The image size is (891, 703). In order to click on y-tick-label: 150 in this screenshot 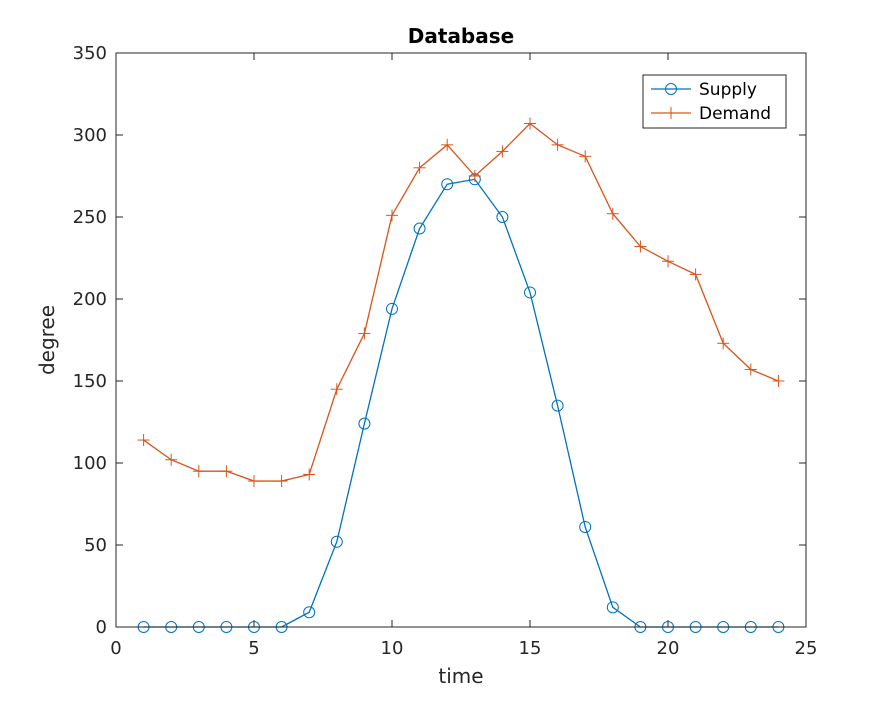, I will do `click(90, 381)`.